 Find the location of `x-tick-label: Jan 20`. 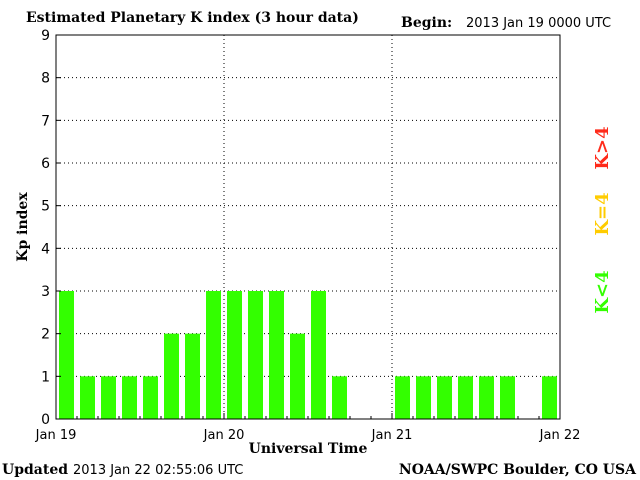

x-tick-label: Jan 20 is located at coordinates (224, 435).